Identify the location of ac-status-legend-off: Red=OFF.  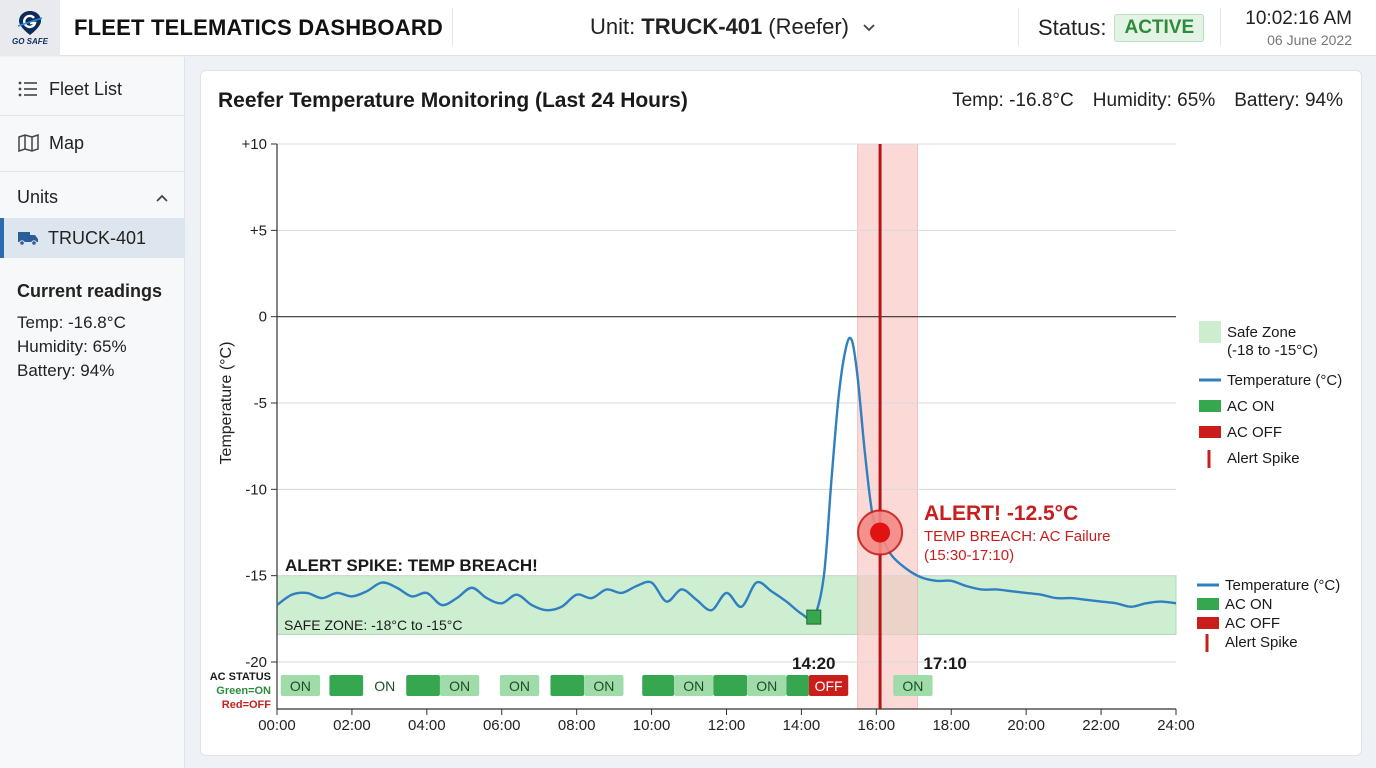
(246, 705).